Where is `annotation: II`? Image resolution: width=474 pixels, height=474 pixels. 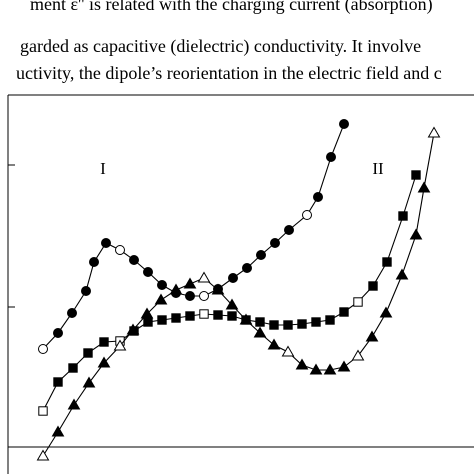
annotation: II is located at coordinates (378, 168).